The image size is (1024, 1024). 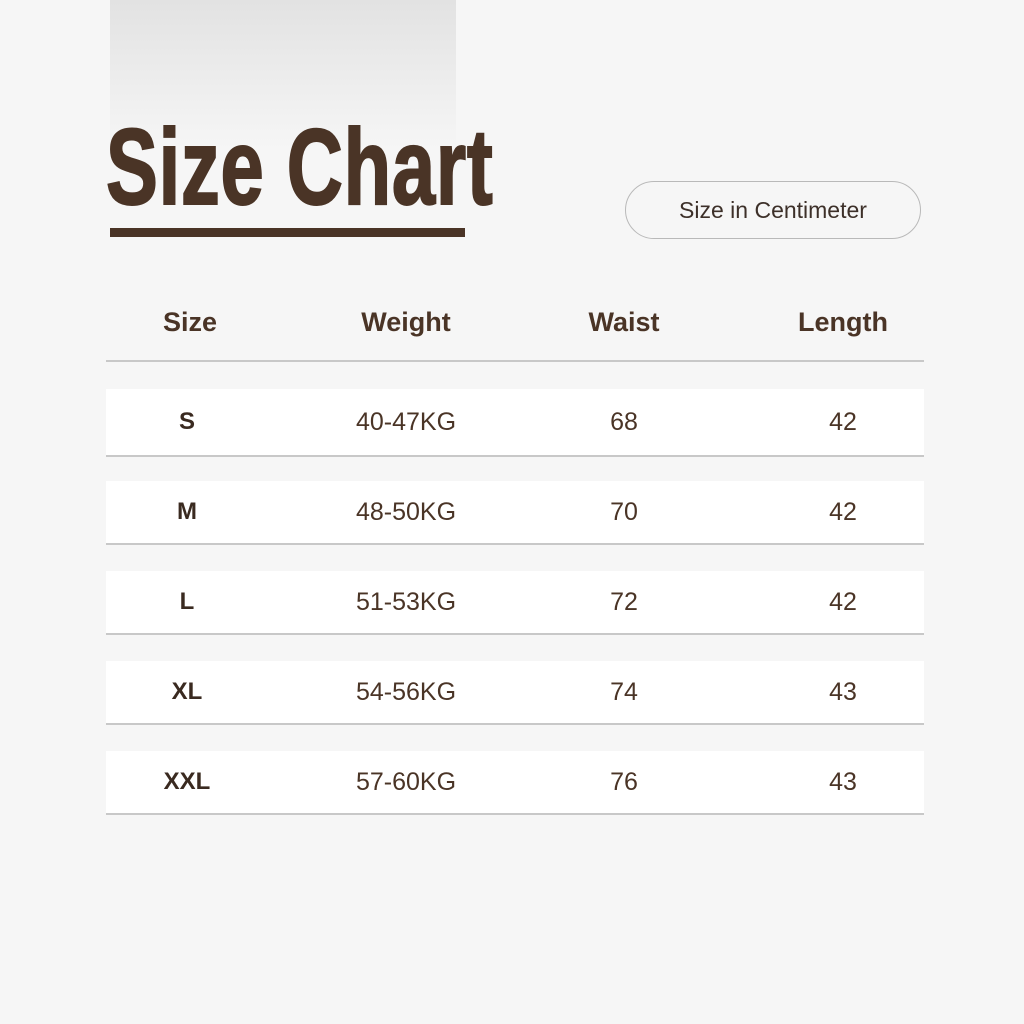 What do you see at coordinates (624, 691) in the screenshot?
I see `cell-waist: 74` at bounding box center [624, 691].